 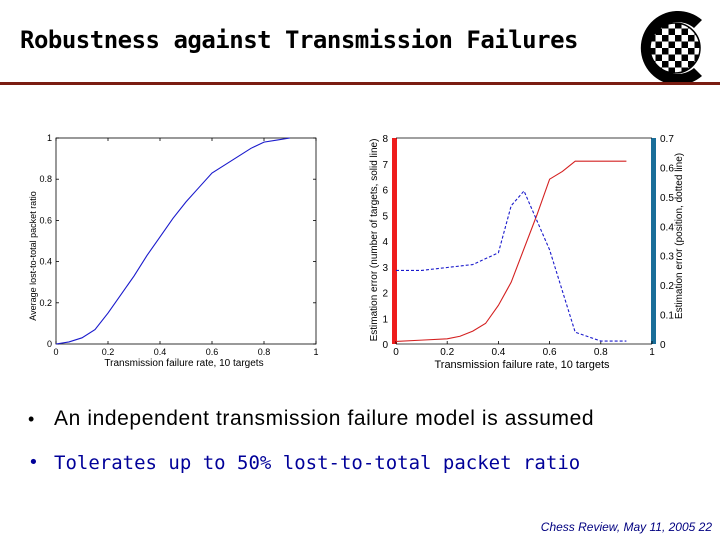 I want to click on y-tick-label-left: 5, so click(x=385, y=216).